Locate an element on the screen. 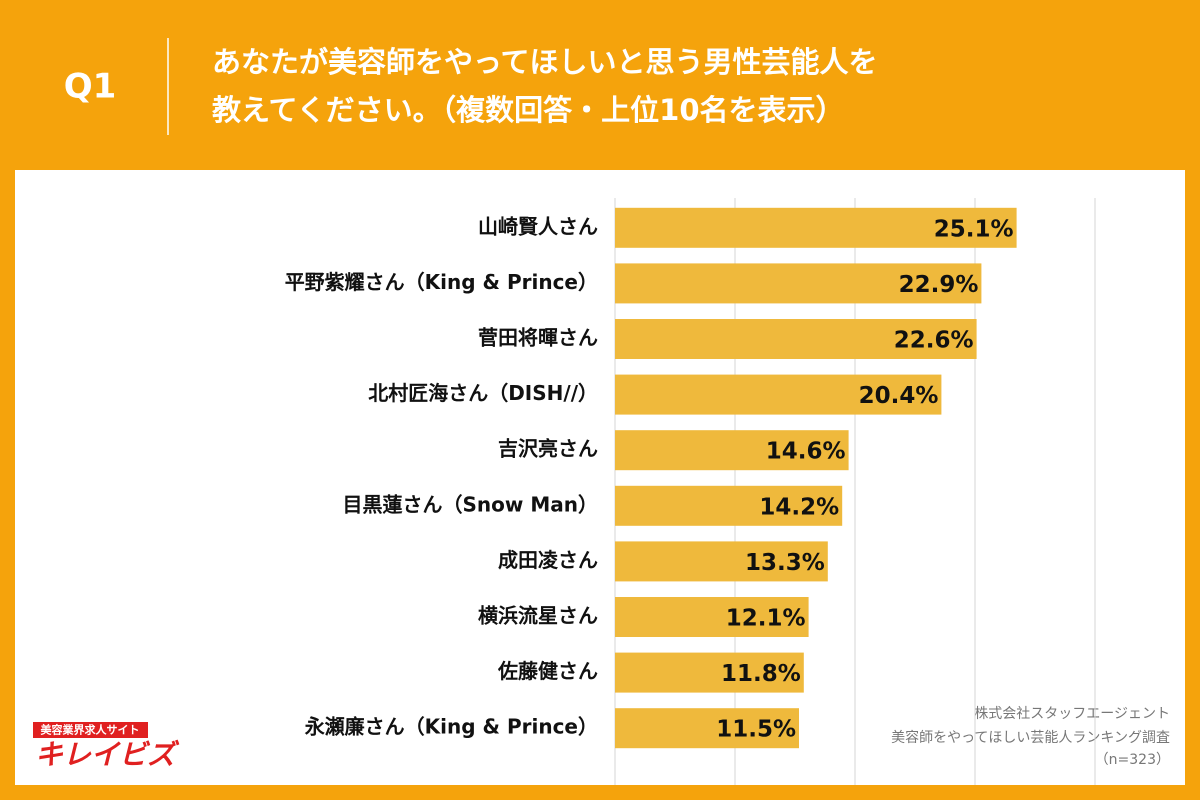  category-label: 北村匠海さん（DISH//） is located at coordinates (483, 393).